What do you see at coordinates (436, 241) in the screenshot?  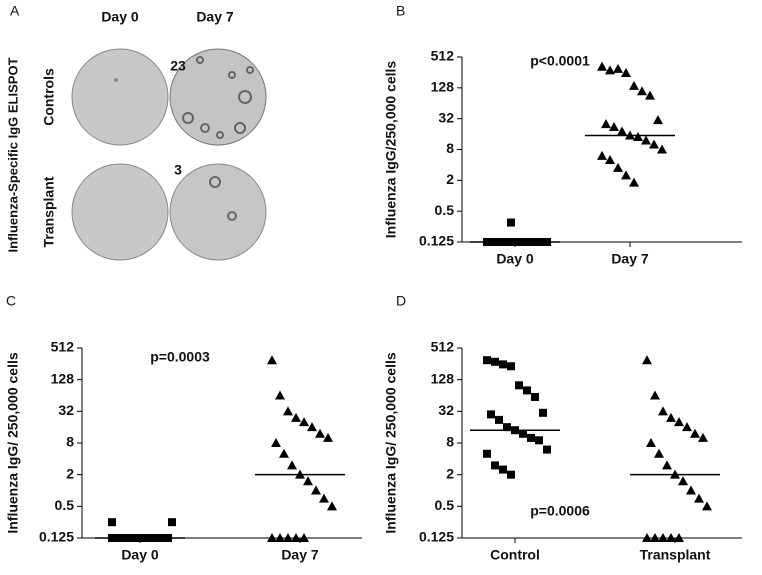 I see `y-tick-label: 0.125` at bounding box center [436, 241].